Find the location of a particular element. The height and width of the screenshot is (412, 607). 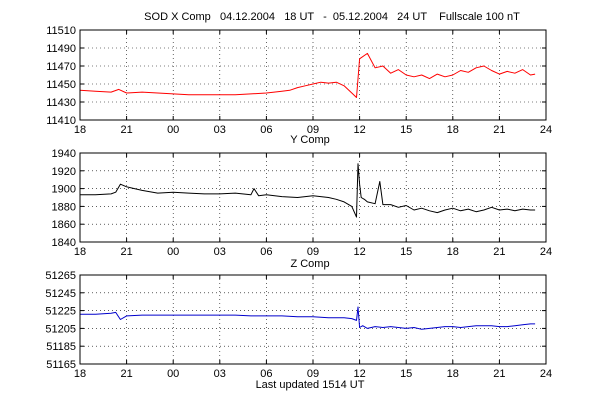

y-tick-label: 11430 is located at coordinates (61, 103).